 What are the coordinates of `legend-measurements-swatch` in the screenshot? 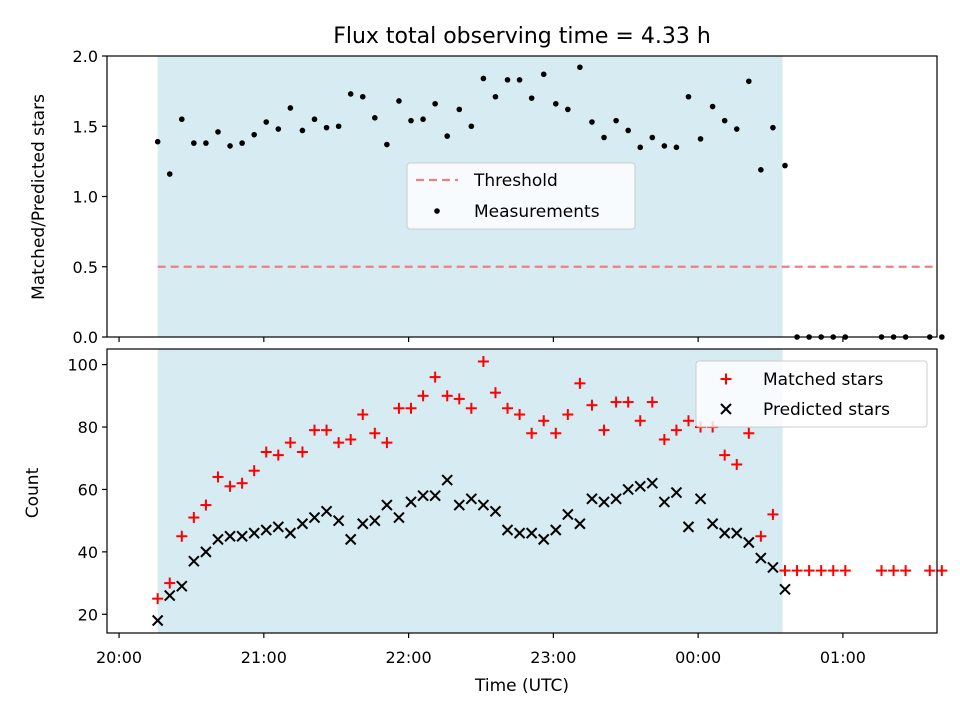 It's located at (437, 211).